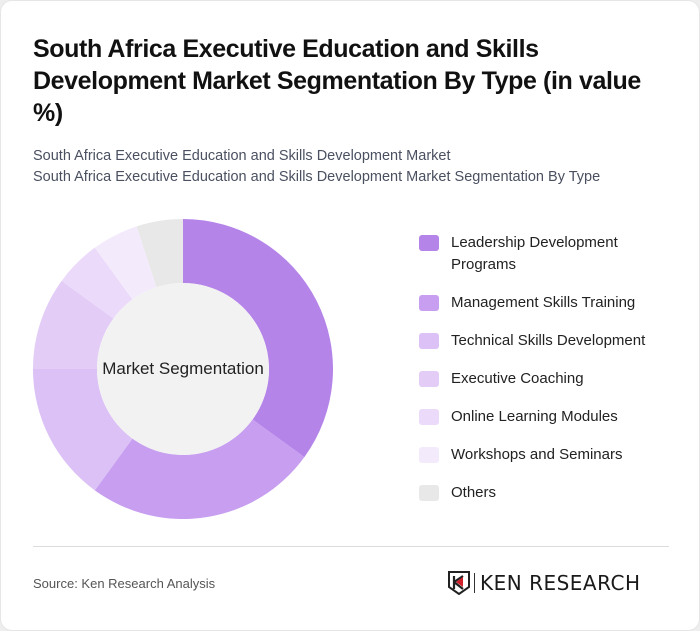  Describe the element at coordinates (73, 324) in the screenshot. I see `donut-slice-executive-coaching` at that location.